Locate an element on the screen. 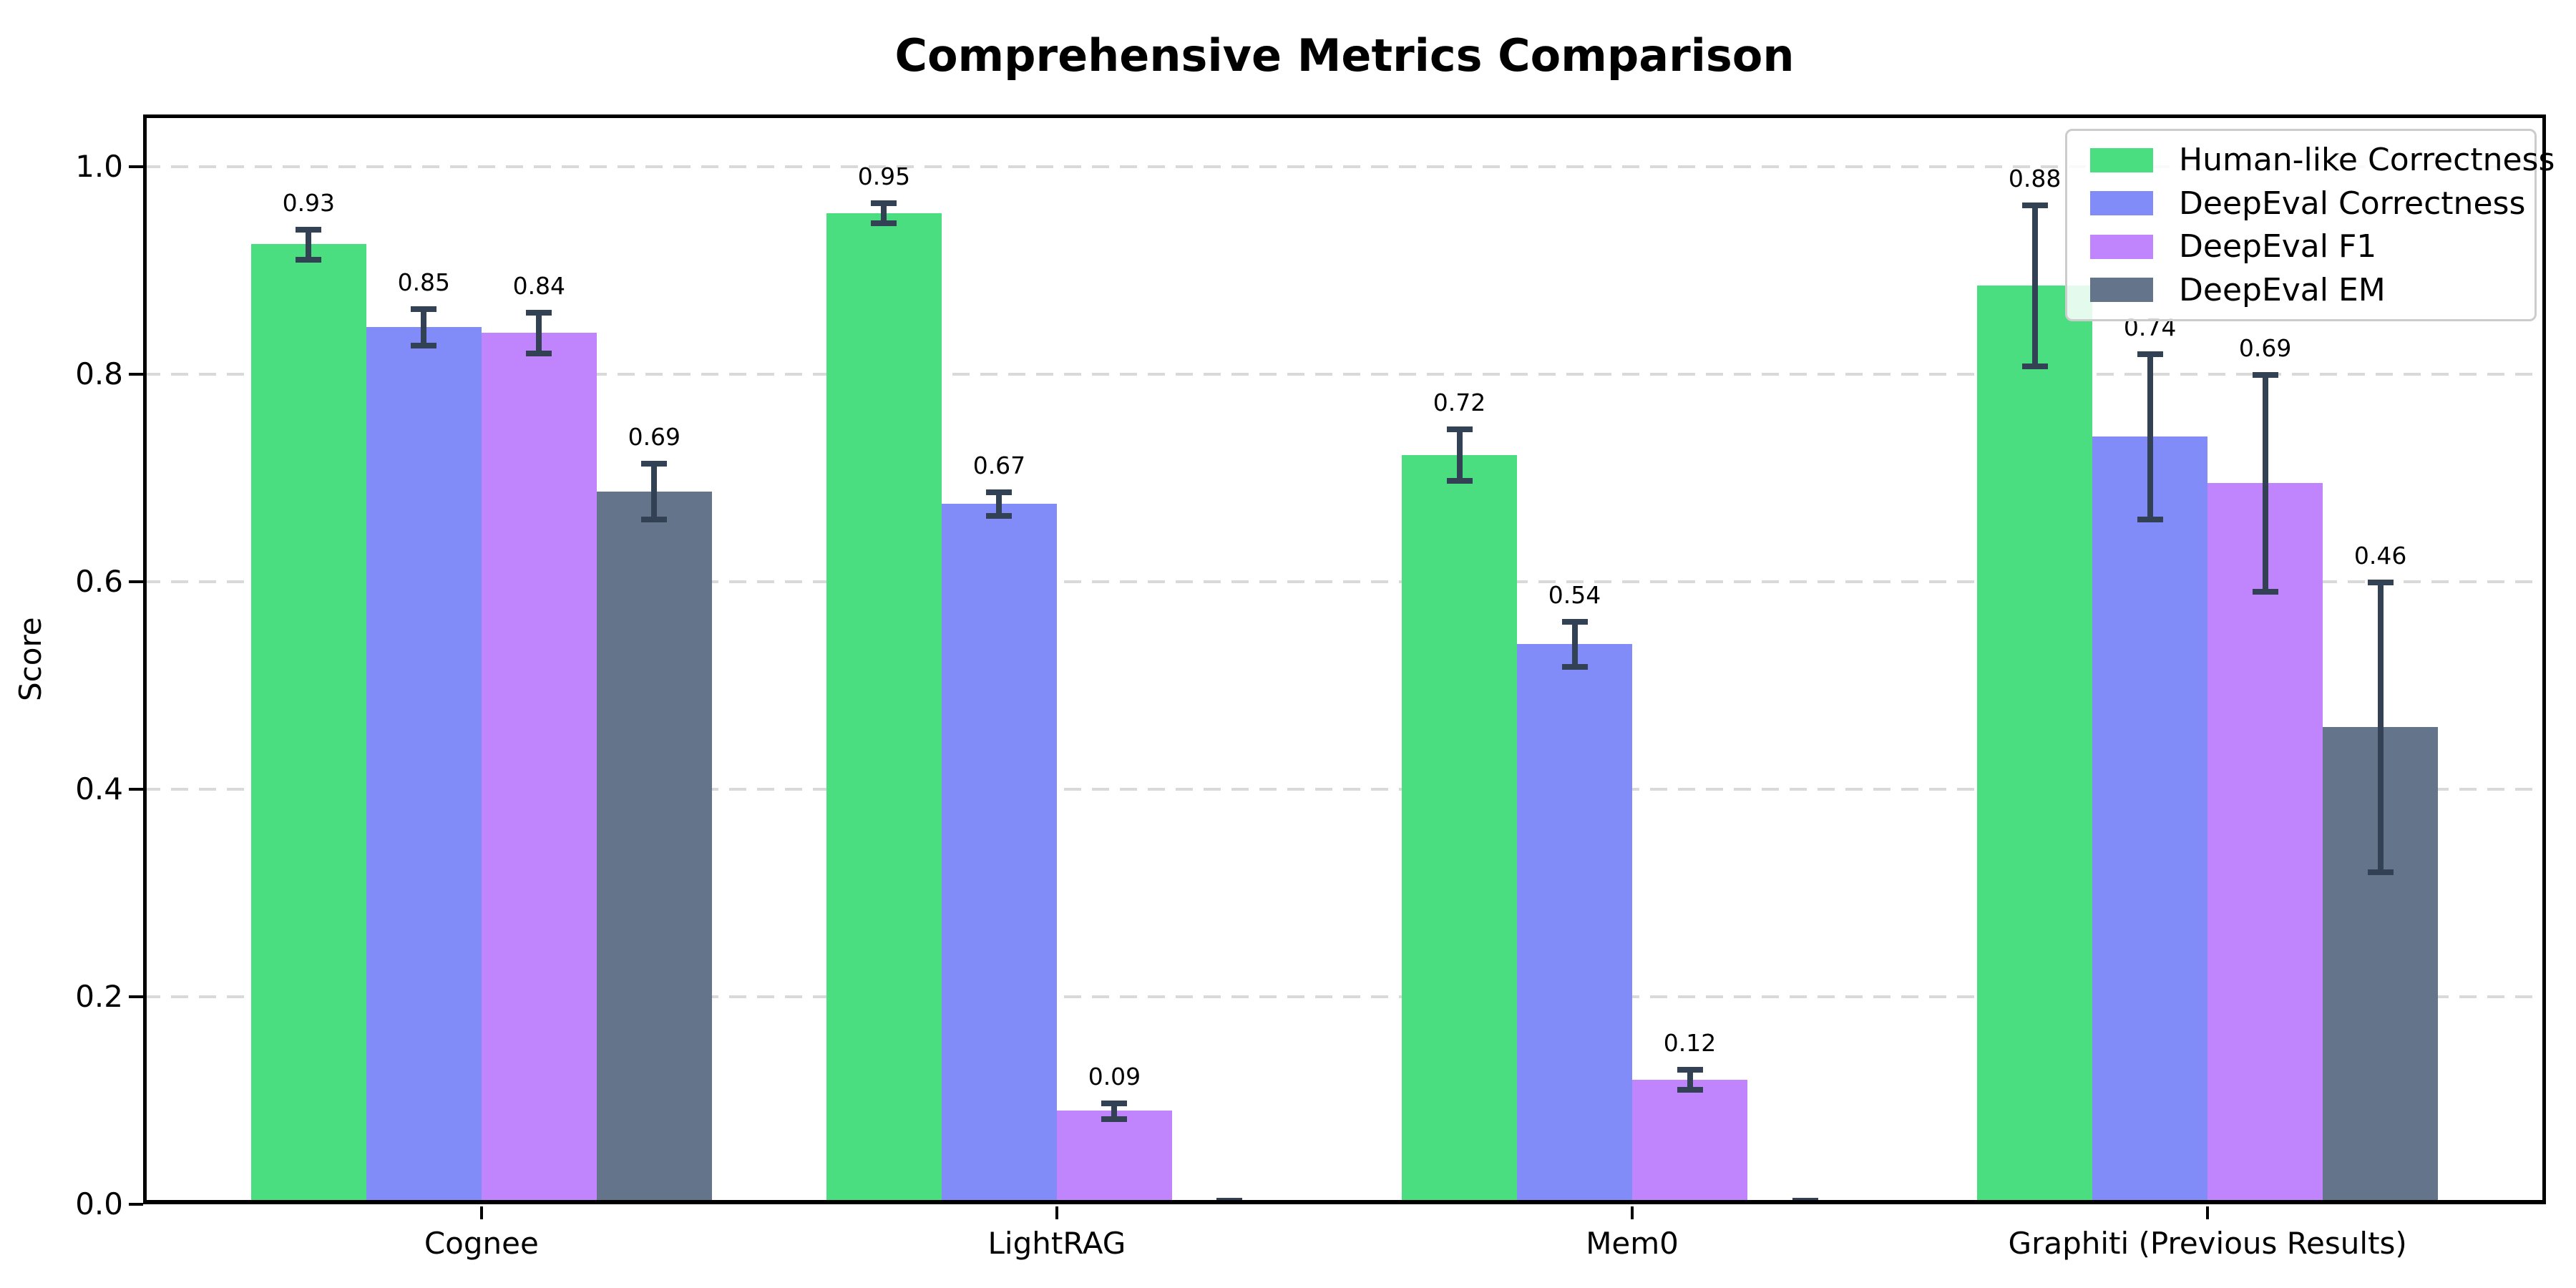 Image resolution: width=2576 pixels, height=1288 pixels. legend-item-2: DeepEval F1 is located at coordinates (2300, 246).